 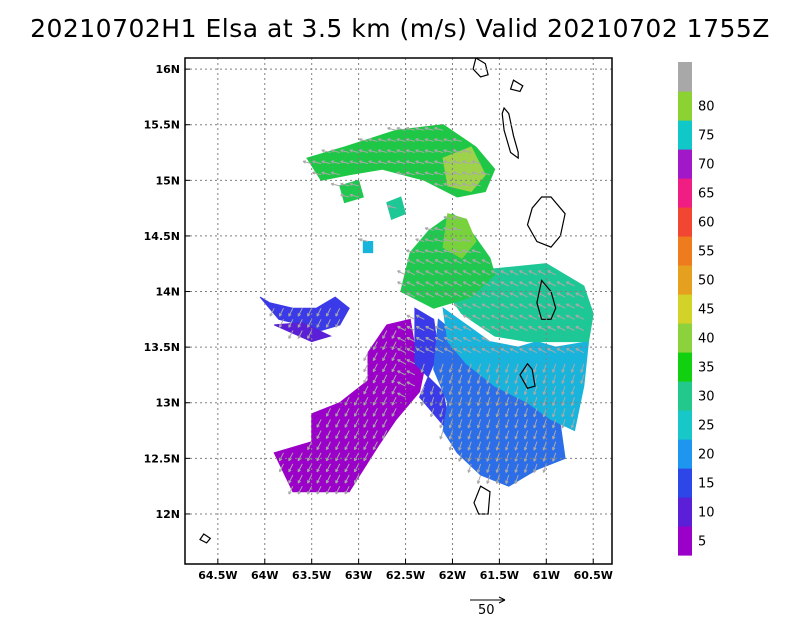 I want to click on y-tick-label: 14N, so click(x=167, y=292).